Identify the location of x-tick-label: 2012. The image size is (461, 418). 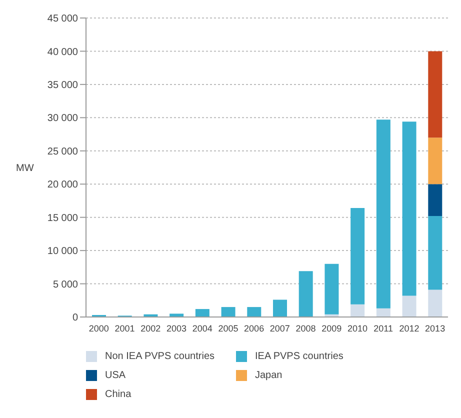
(409, 328).